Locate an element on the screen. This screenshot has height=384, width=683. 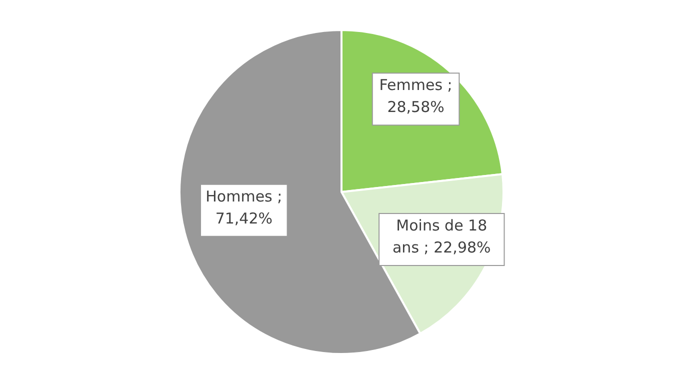
slice-label: Hommes ; 71,42% is located at coordinates (244, 207).